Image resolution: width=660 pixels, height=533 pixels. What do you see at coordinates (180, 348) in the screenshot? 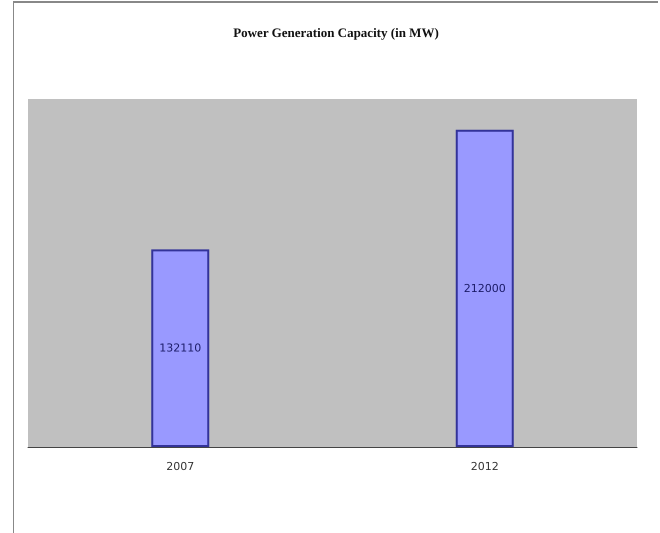
I see `data-label: 132110` at bounding box center [180, 348].